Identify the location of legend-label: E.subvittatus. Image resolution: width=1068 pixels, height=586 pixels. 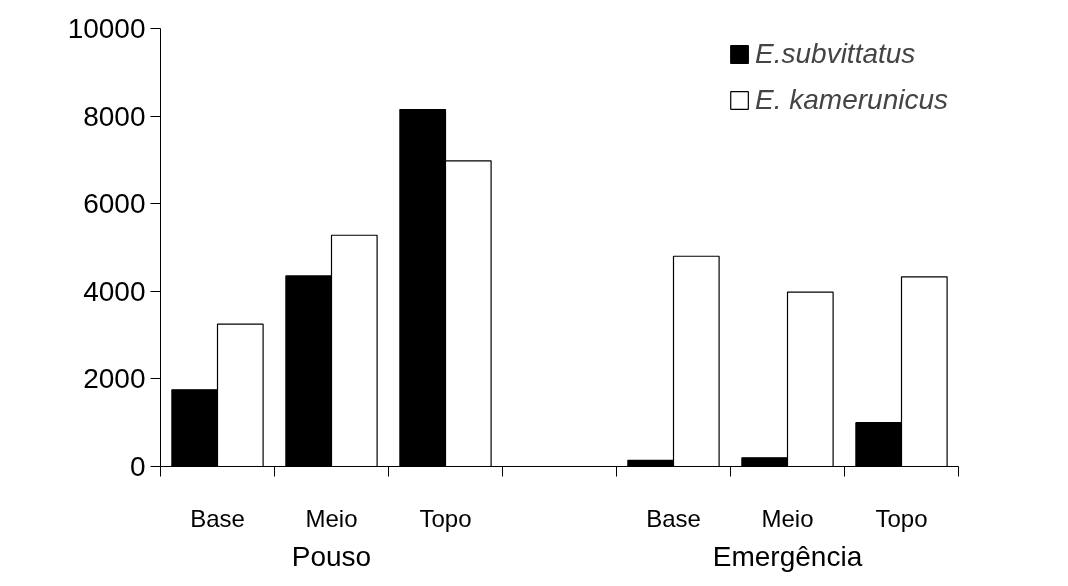
(835, 54).